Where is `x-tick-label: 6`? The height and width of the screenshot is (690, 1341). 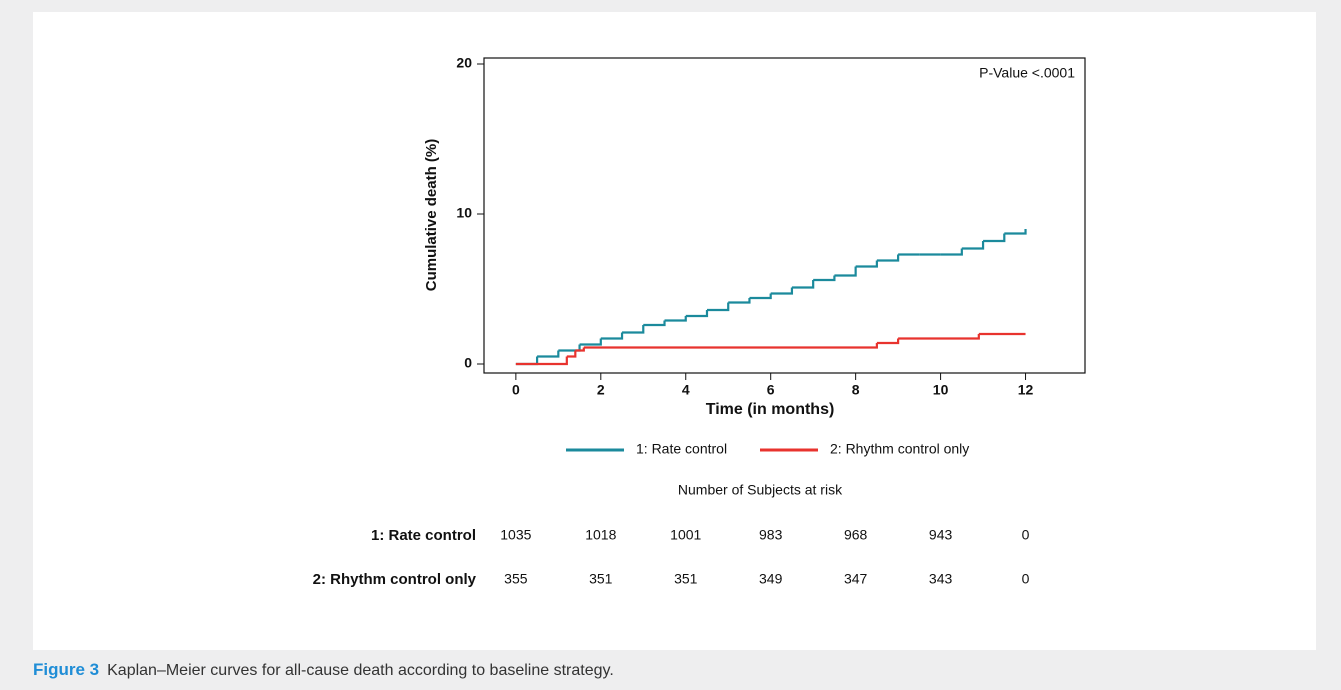
x-tick-label: 6 is located at coordinates (771, 390).